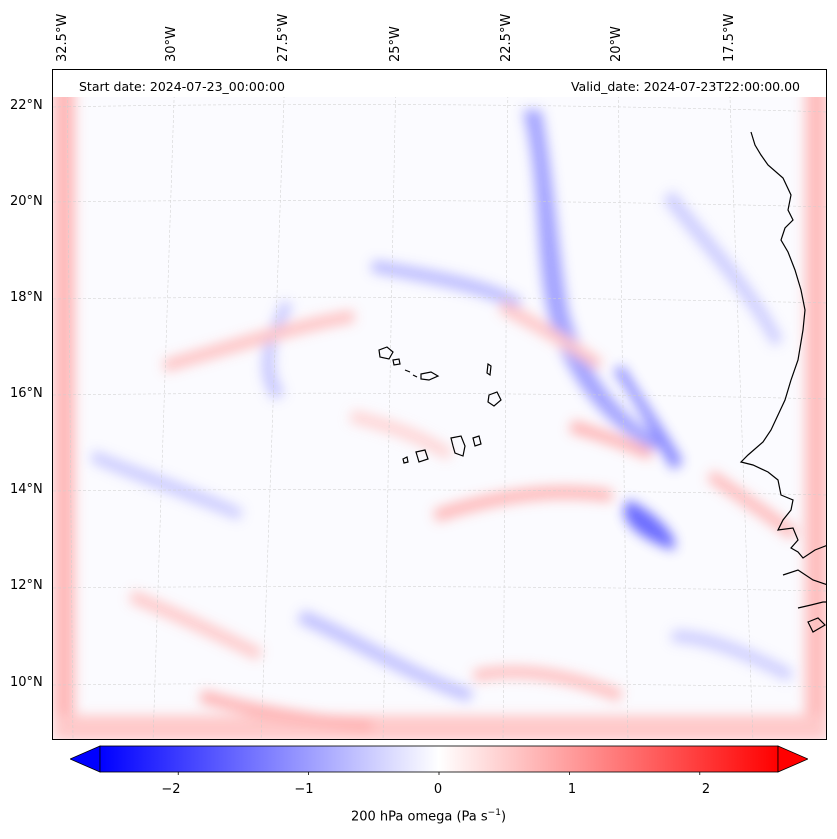 This screenshot has width=837, height=839. What do you see at coordinates (26, 585) in the screenshot?
I see `lat-label: 12°N` at bounding box center [26, 585].